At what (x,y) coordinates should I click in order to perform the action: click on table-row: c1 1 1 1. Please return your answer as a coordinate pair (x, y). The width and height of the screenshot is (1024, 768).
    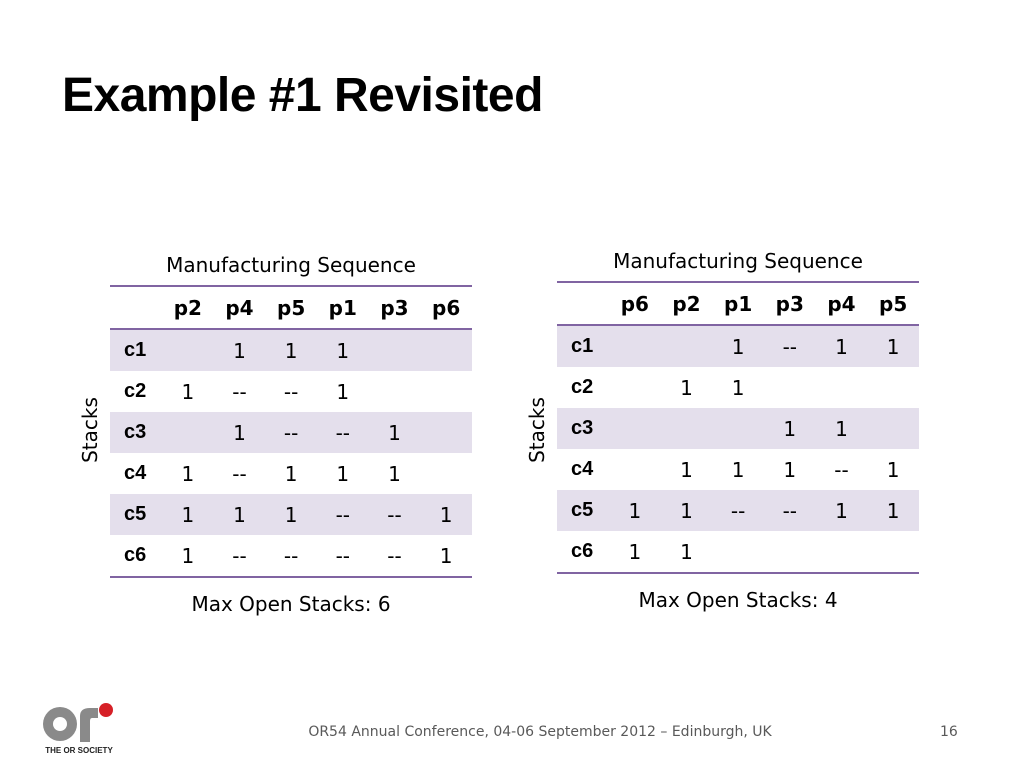
    Looking at the image, I should click on (291, 350).